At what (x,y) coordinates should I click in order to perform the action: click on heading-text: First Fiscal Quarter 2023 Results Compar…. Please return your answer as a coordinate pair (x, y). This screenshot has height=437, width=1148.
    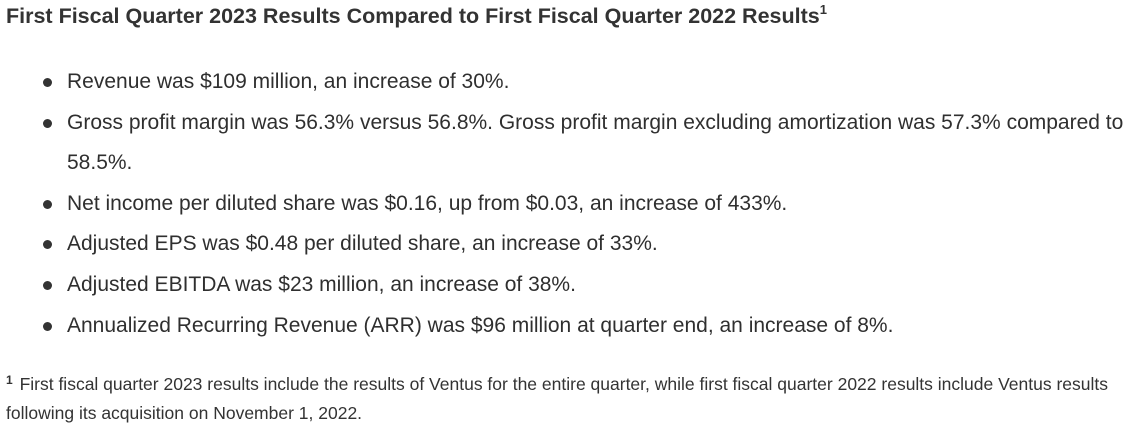
    Looking at the image, I should click on (413, 16).